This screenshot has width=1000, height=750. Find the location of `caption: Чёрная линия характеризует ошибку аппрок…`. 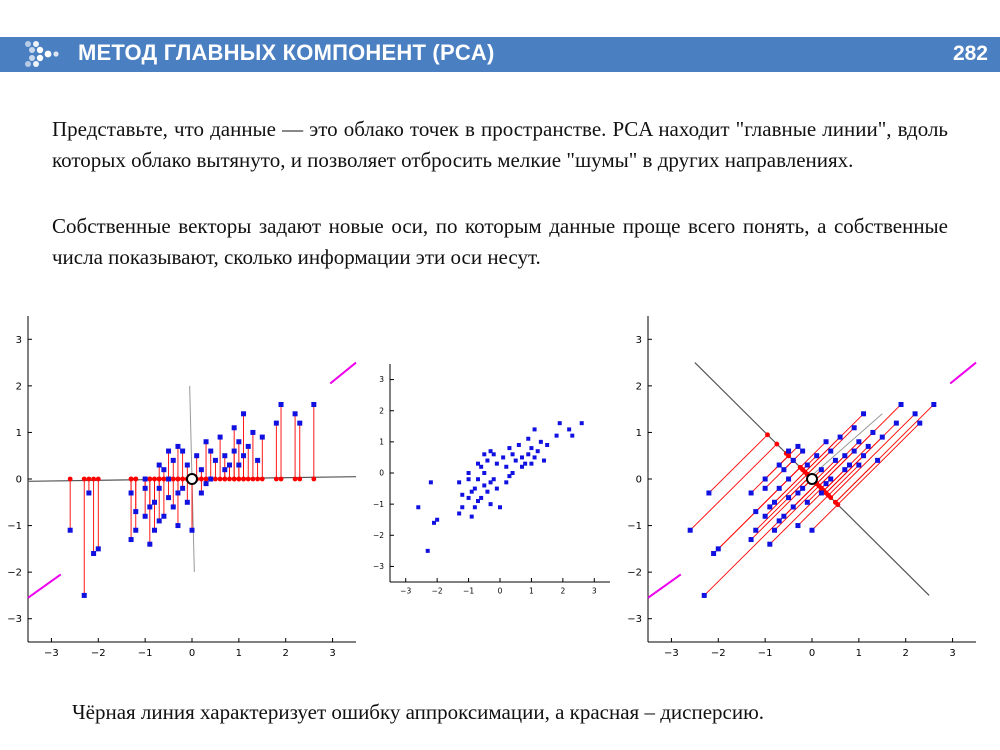

caption: Чёрная линия характеризует ошибку аппрок… is located at coordinates (418, 712).